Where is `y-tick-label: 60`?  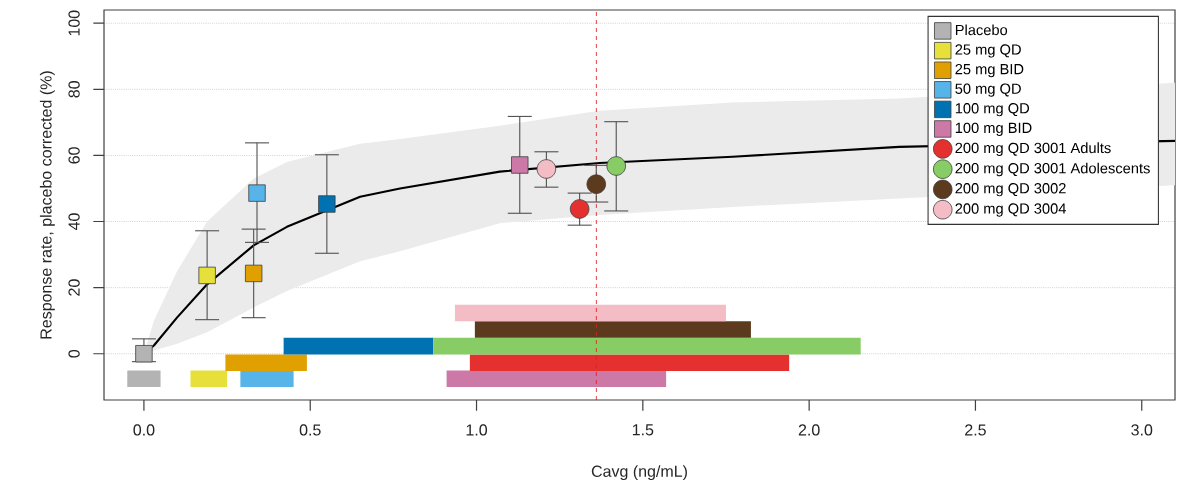
y-tick-label: 60 is located at coordinates (74, 155).